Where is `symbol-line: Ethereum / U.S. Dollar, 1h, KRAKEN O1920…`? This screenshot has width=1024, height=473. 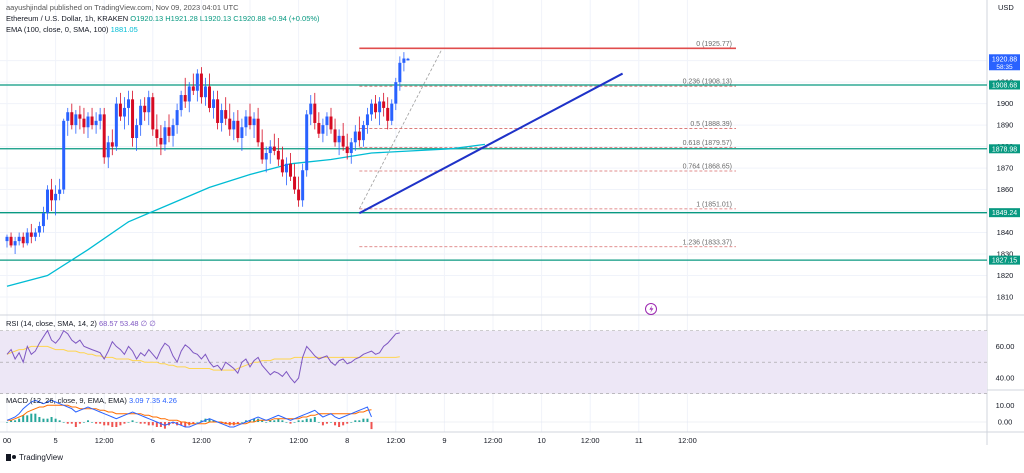 symbol-line: Ethereum / U.S. Dollar, 1h, KRAKEN O1920… is located at coordinates (163, 18).